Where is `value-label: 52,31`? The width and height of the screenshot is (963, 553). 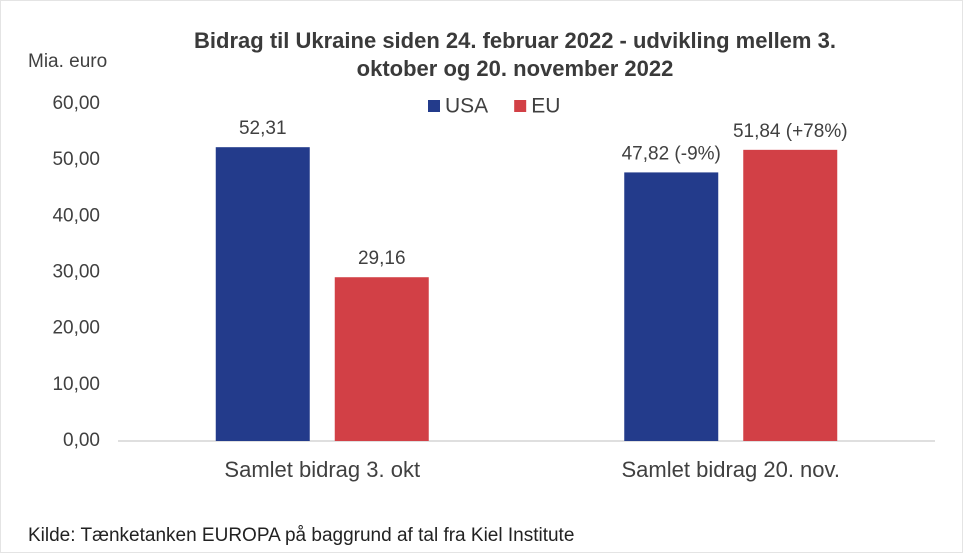
value-label: 52,31 is located at coordinates (263, 128).